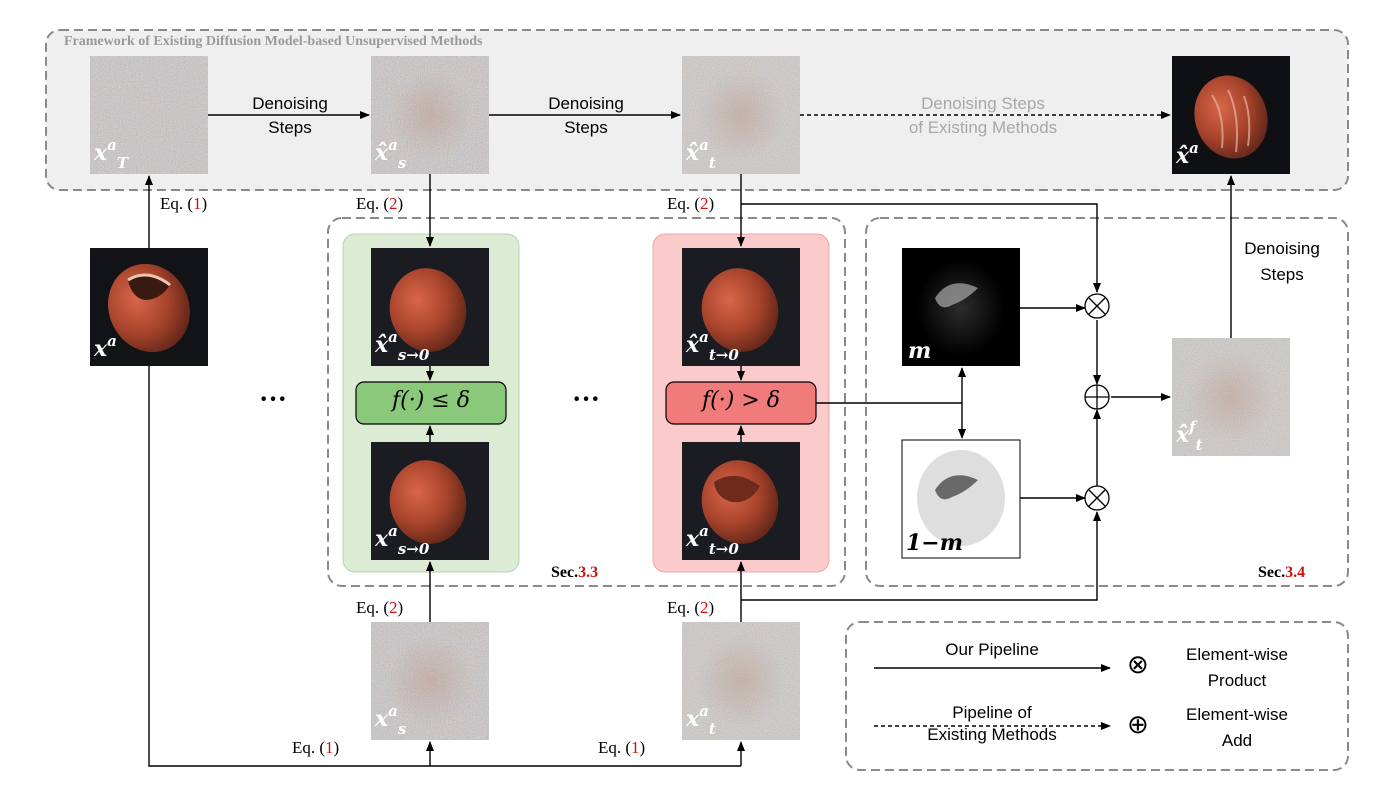 This screenshot has height=790, width=1384. I want to click on image-x-s, so click(430, 681).